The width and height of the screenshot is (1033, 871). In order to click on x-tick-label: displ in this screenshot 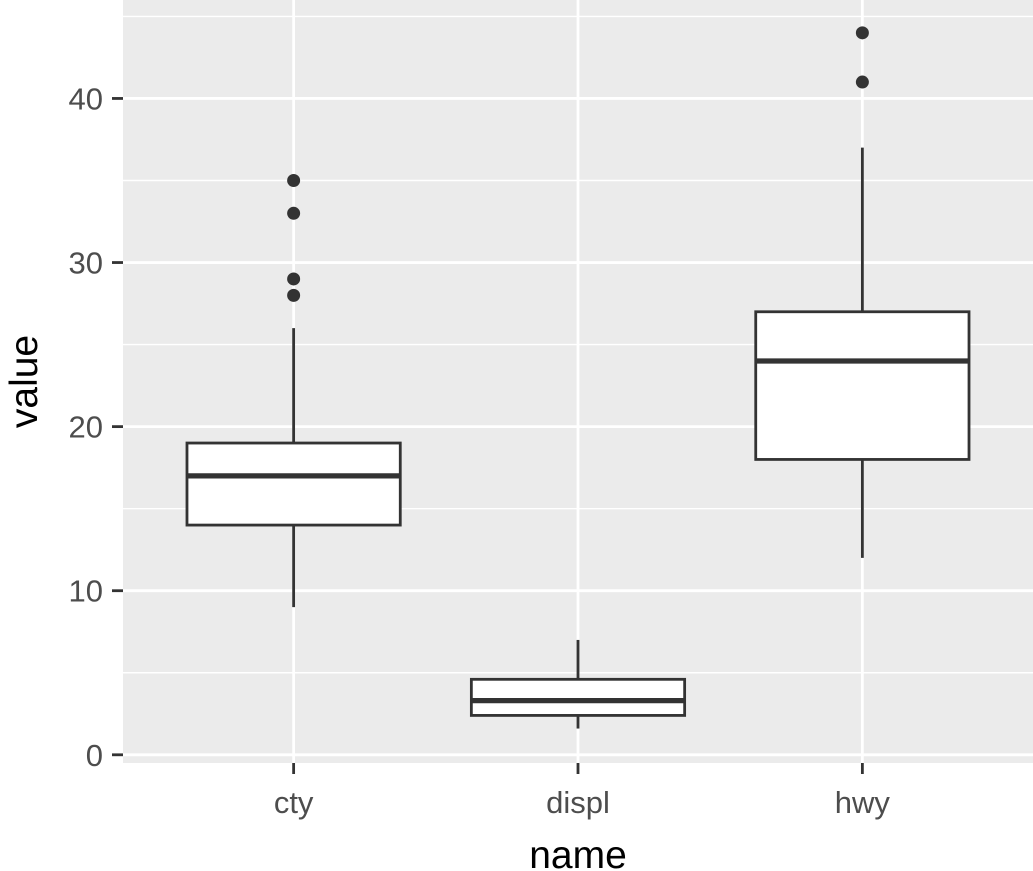, I will do `click(578, 802)`.